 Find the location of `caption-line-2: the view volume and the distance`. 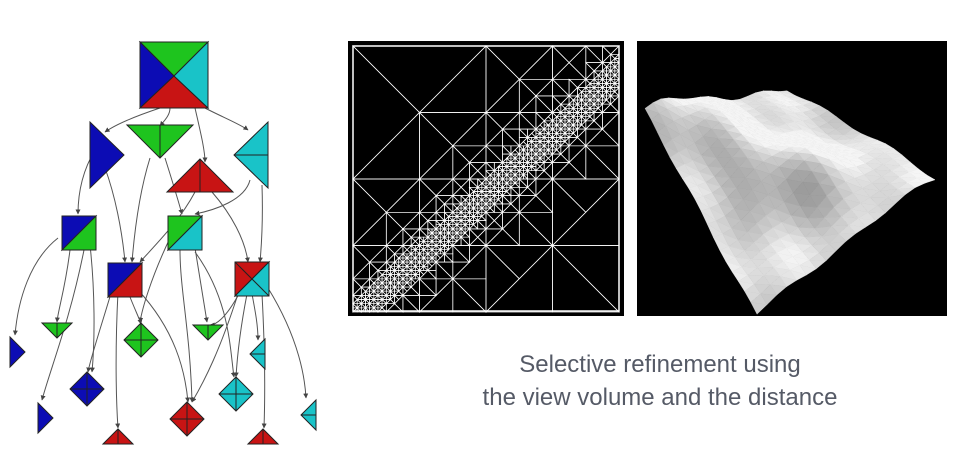

caption-line-2: the view volume and the distance is located at coordinates (660, 397).